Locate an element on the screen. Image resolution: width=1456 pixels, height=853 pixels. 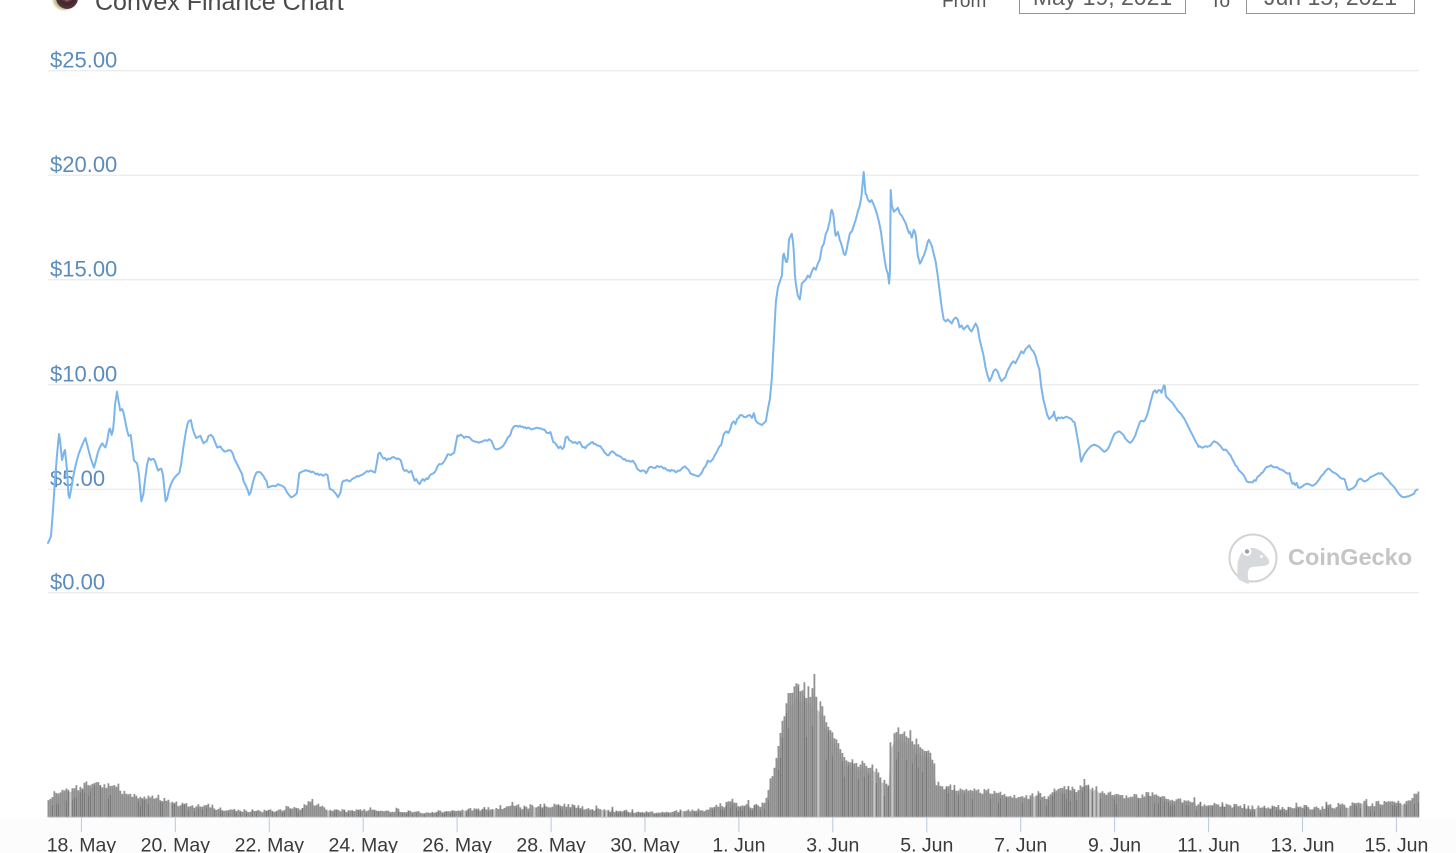
svg-text: 26. May is located at coordinates (457, 844).